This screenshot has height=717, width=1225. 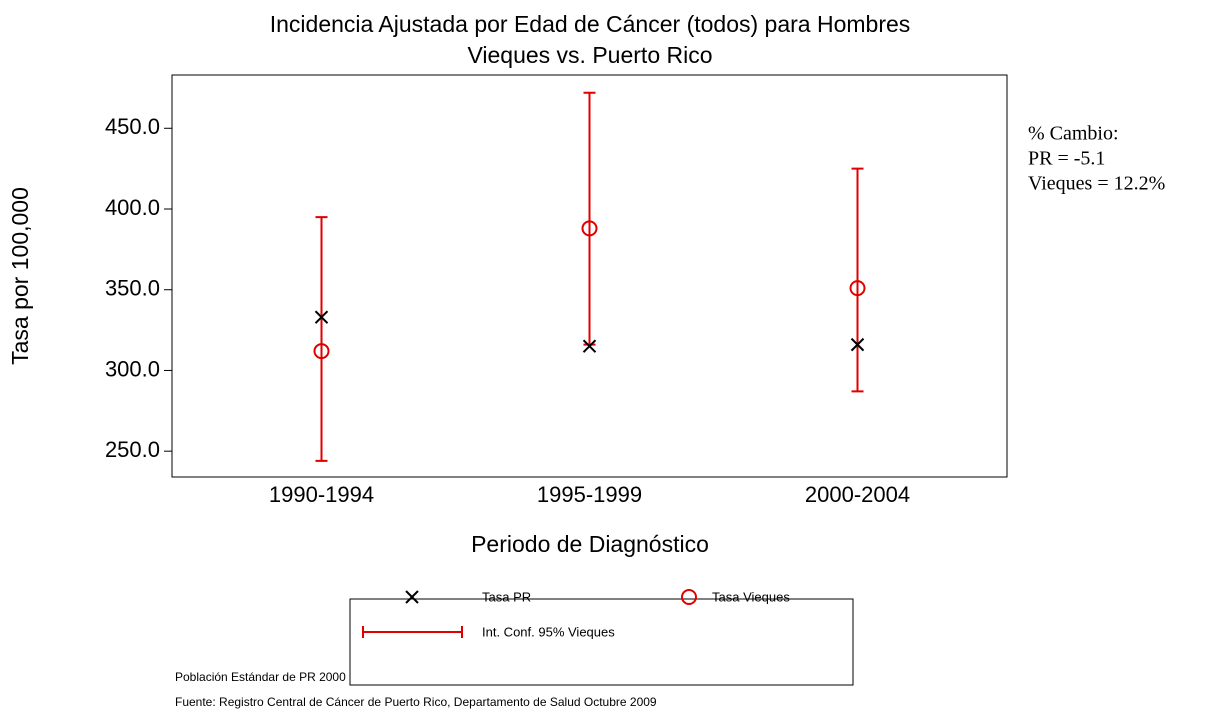 What do you see at coordinates (132, 449) in the screenshot?
I see `y-tick-label: 250.0` at bounding box center [132, 449].